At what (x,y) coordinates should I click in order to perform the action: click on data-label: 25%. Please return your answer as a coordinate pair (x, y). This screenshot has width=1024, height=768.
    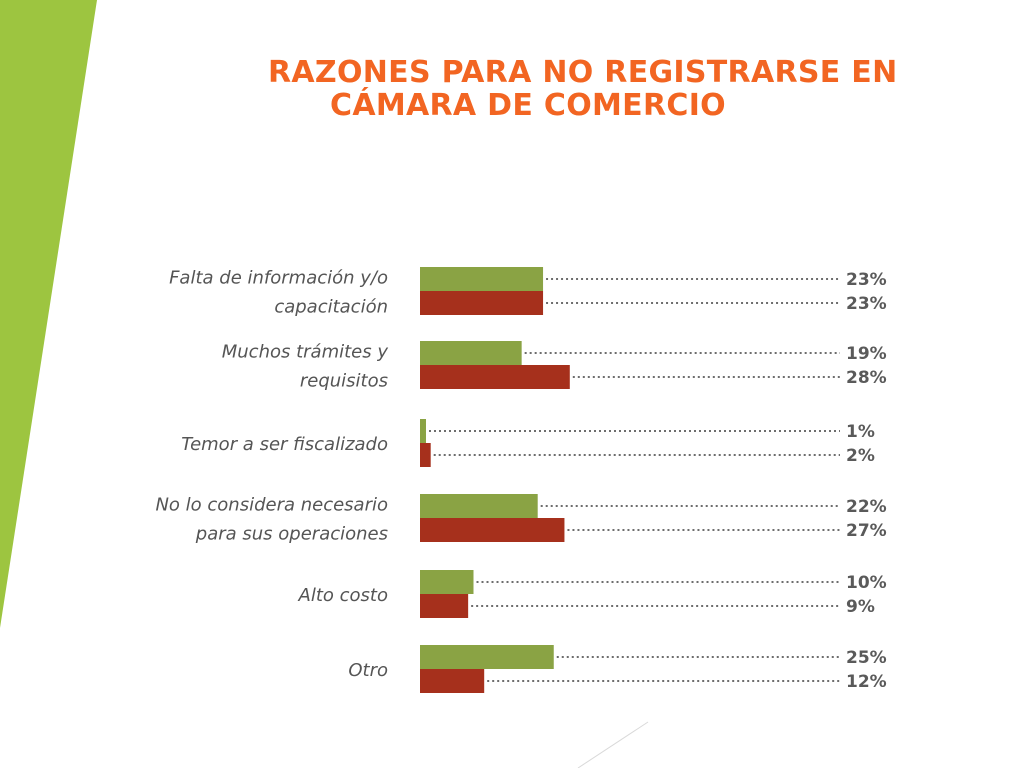
    Looking at the image, I should click on (866, 658).